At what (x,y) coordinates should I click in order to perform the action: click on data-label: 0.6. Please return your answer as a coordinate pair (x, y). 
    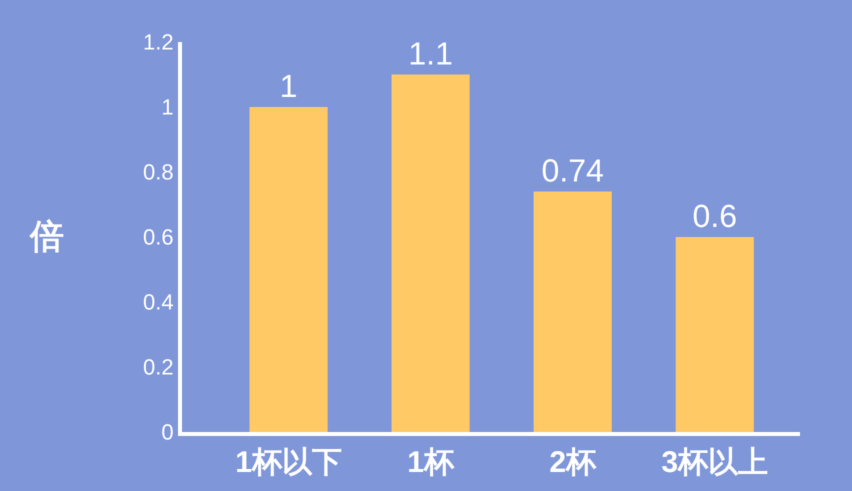
    Looking at the image, I should click on (714, 216).